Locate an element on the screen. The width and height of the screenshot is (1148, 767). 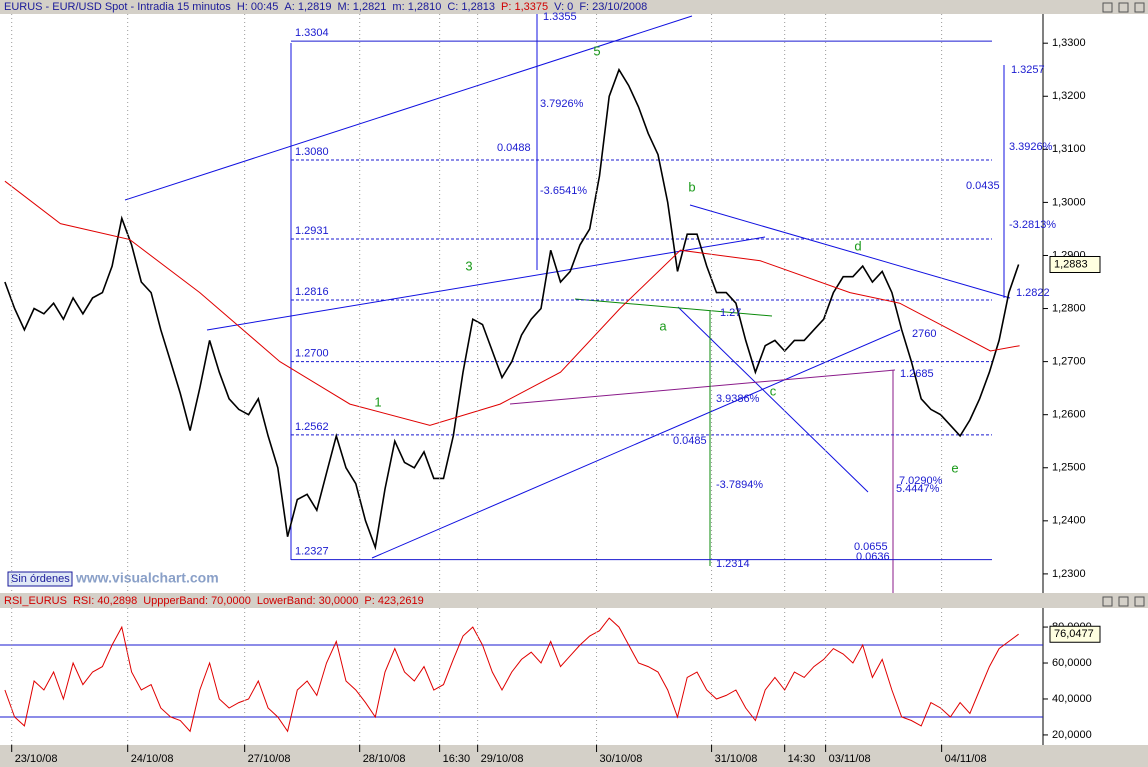
header-item: UppperBand: 70,0000 is located at coordinates (197, 601).